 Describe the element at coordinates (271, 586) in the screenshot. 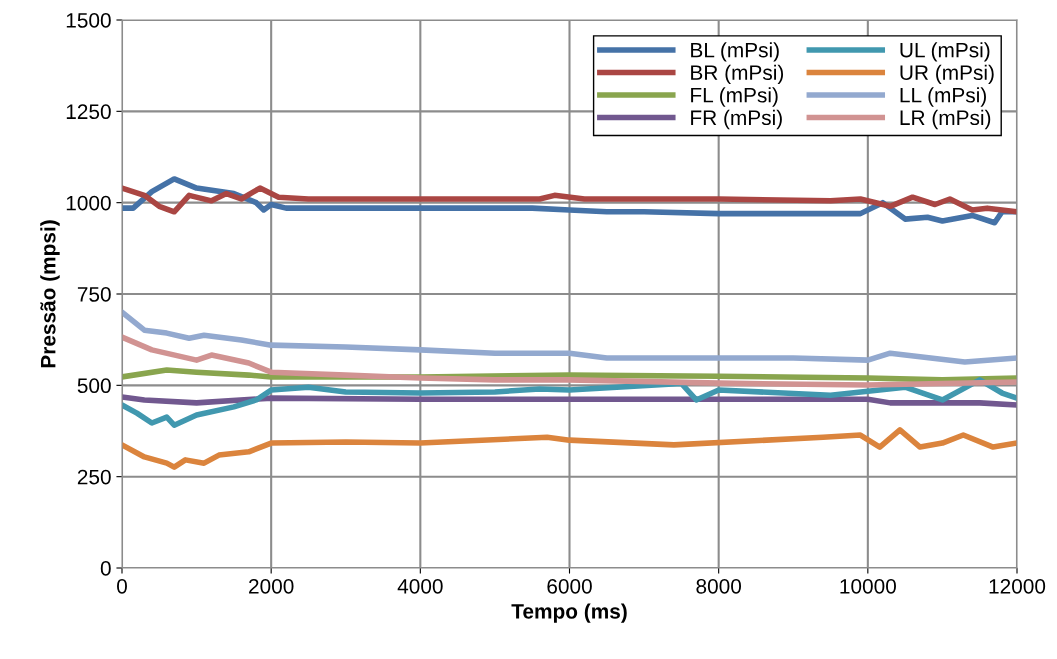

I see `x-tick-label: 2000` at that location.